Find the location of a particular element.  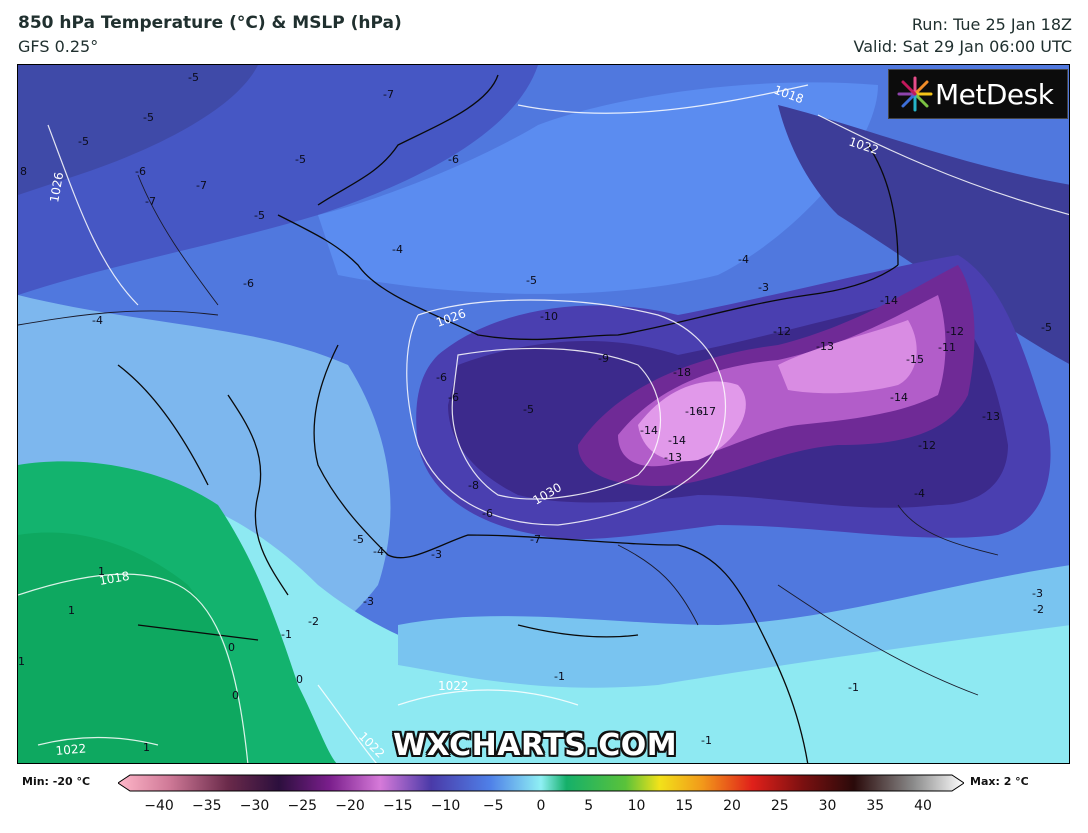

black-sea-area is located at coordinates (598, 188).